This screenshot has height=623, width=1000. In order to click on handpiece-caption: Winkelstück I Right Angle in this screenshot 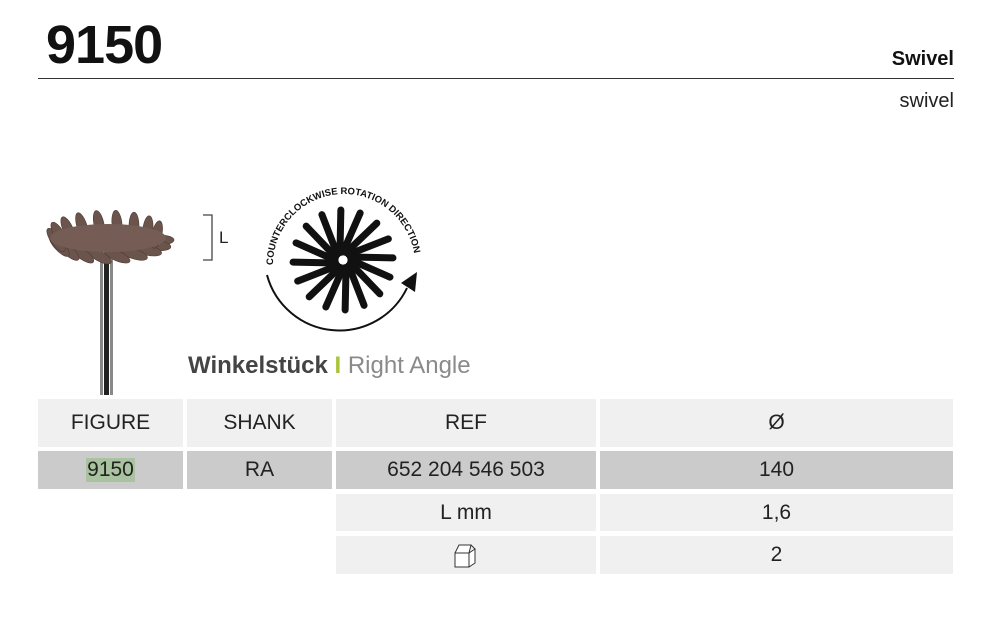, I will do `click(329, 366)`.